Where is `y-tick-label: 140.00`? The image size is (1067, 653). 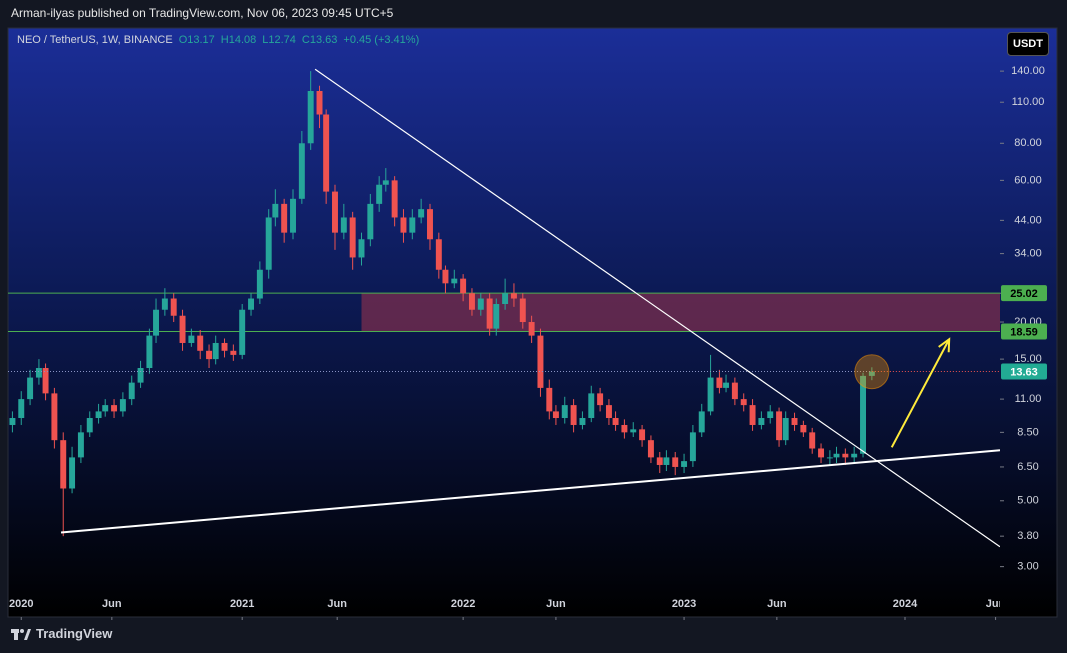
y-tick-label: 140.00 is located at coordinates (1028, 71).